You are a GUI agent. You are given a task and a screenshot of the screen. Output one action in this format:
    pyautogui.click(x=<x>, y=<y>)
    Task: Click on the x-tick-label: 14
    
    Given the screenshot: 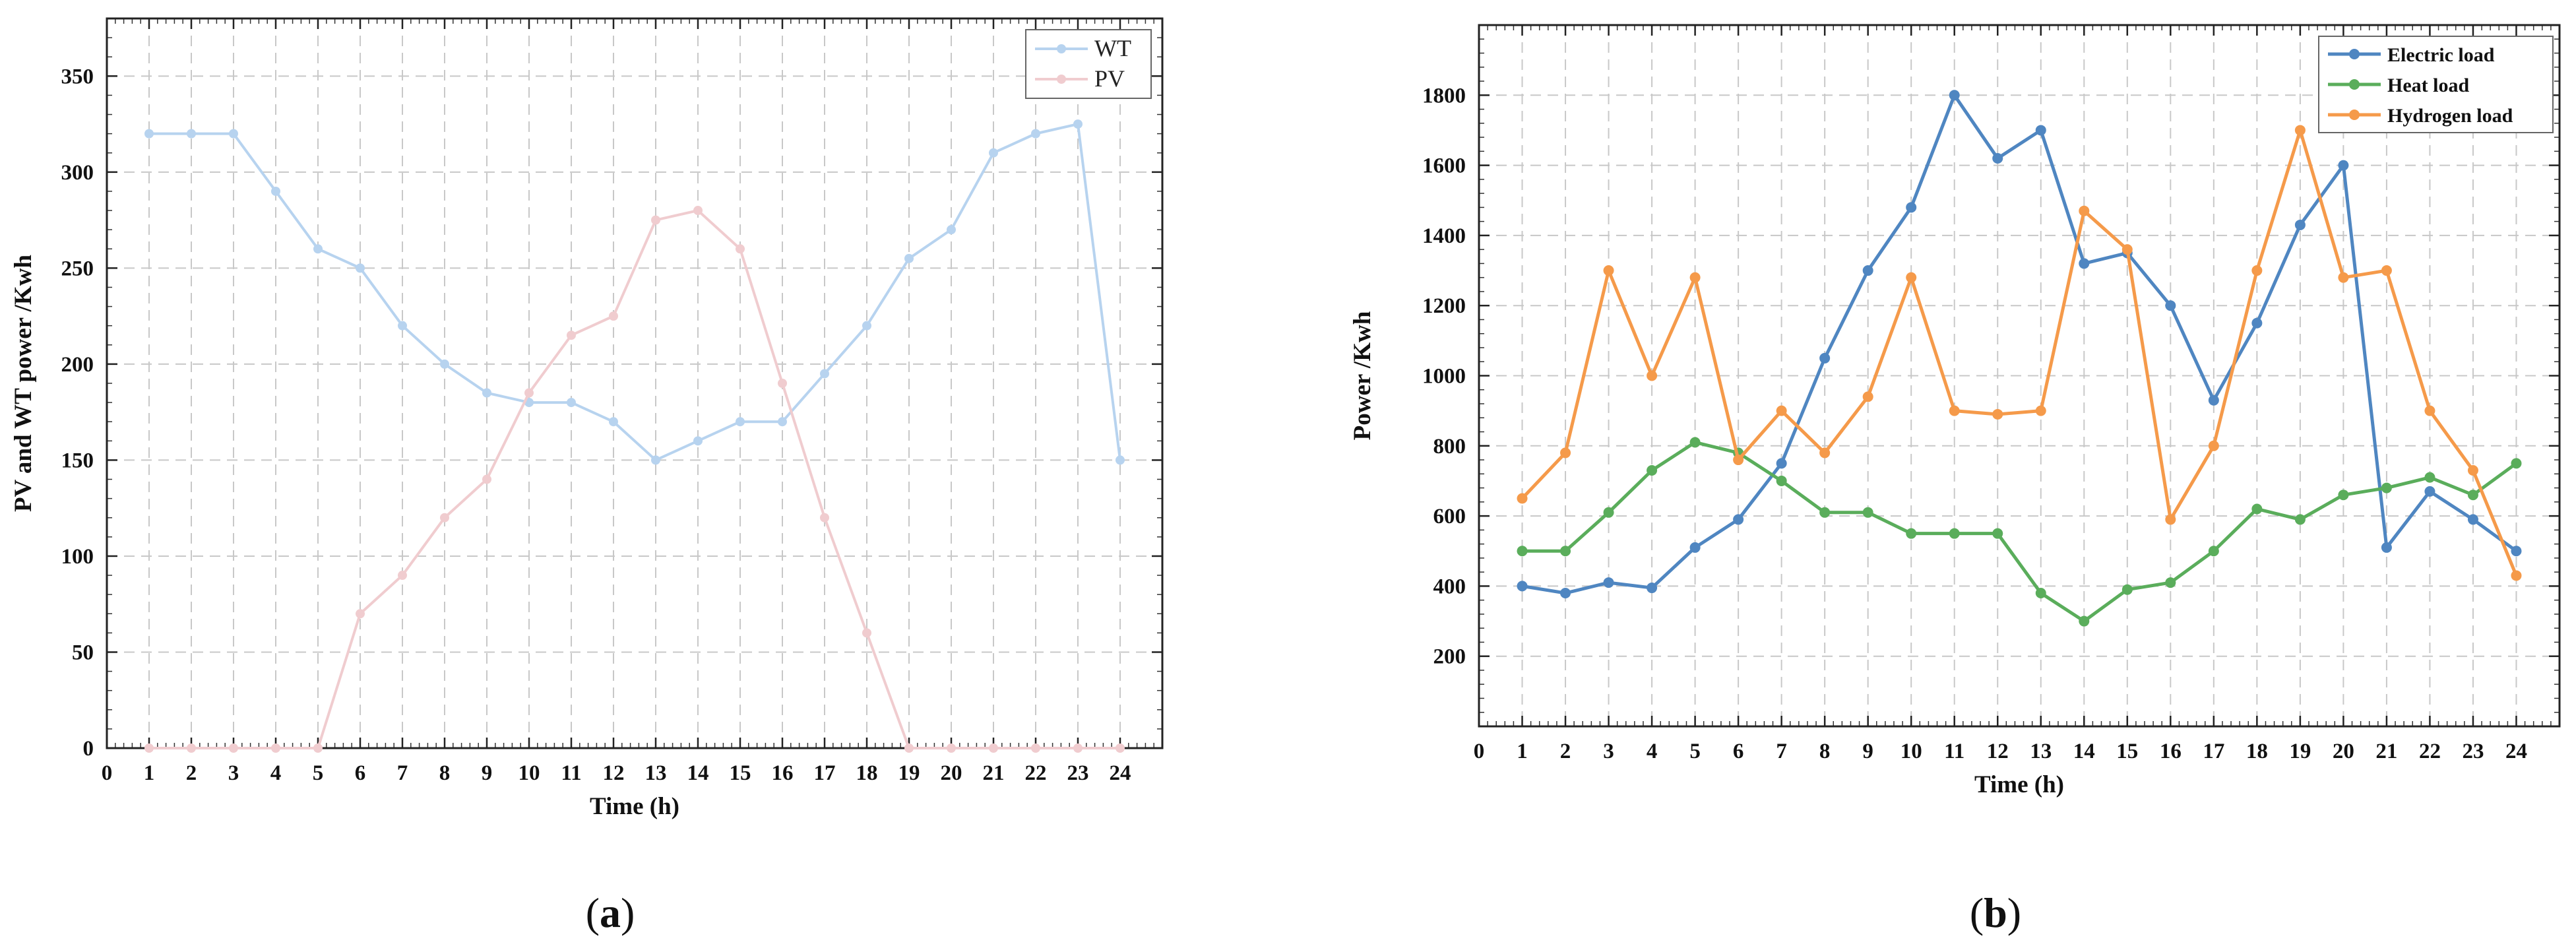 What is the action you would take?
    pyautogui.click(x=2084, y=752)
    